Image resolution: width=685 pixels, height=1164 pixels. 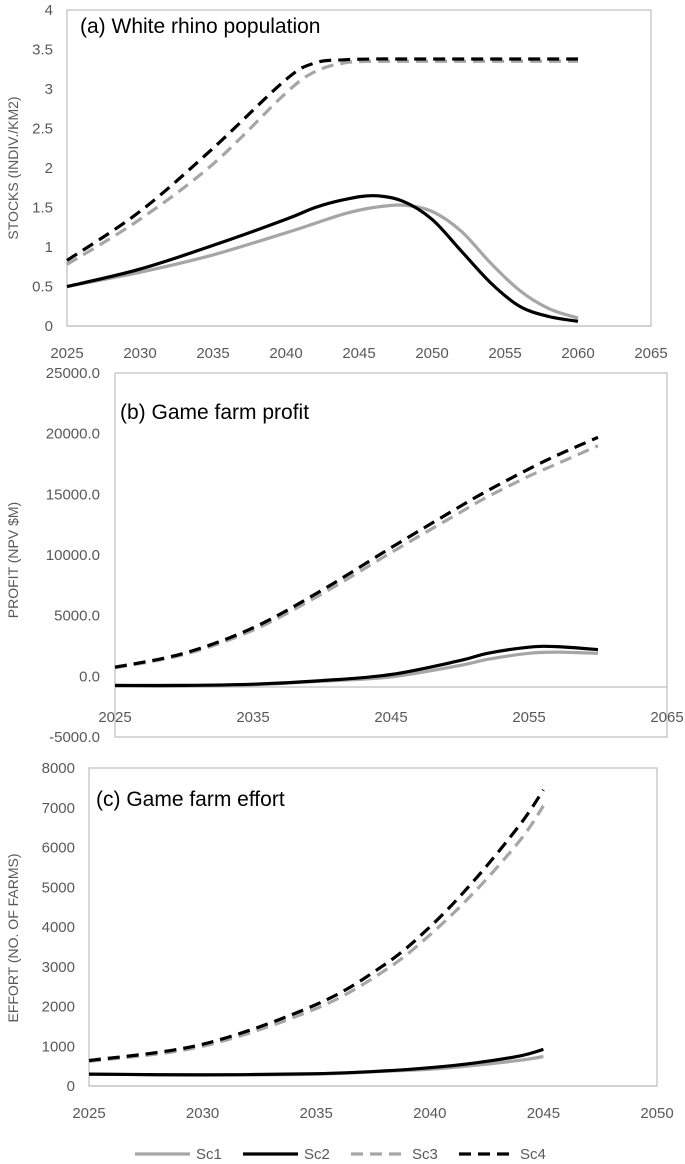 I want to click on legend: Sc1 Sc2 Sc3 Sc4, so click(x=340, y=1154).